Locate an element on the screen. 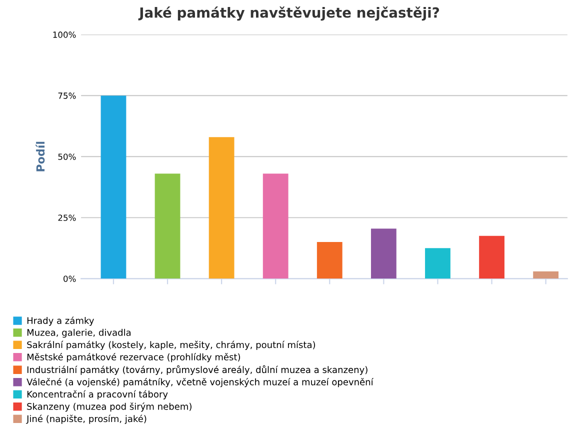 This screenshot has width=579, height=432. legend-label: Válečné (a vojenské) památníky, včetně vojenských muzeí a muzeí opevnění is located at coordinates (200, 383).